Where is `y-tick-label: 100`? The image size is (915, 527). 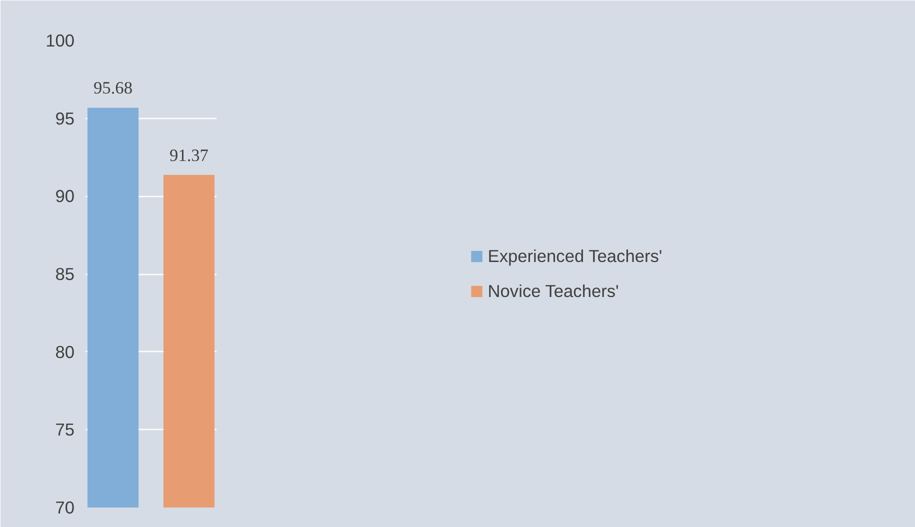 y-tick-label: 100 is located at coordinates (60, 40).